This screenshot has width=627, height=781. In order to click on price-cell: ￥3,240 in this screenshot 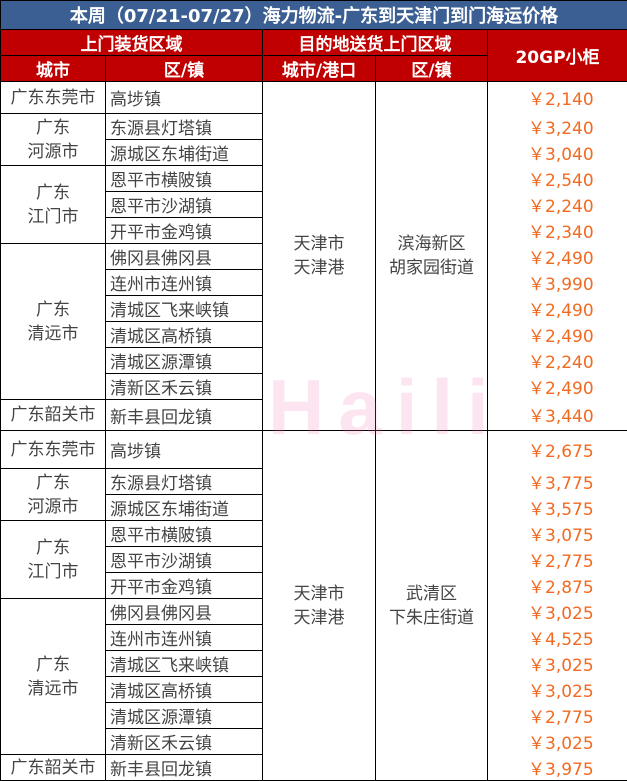, I will do `click(557, 127)`.